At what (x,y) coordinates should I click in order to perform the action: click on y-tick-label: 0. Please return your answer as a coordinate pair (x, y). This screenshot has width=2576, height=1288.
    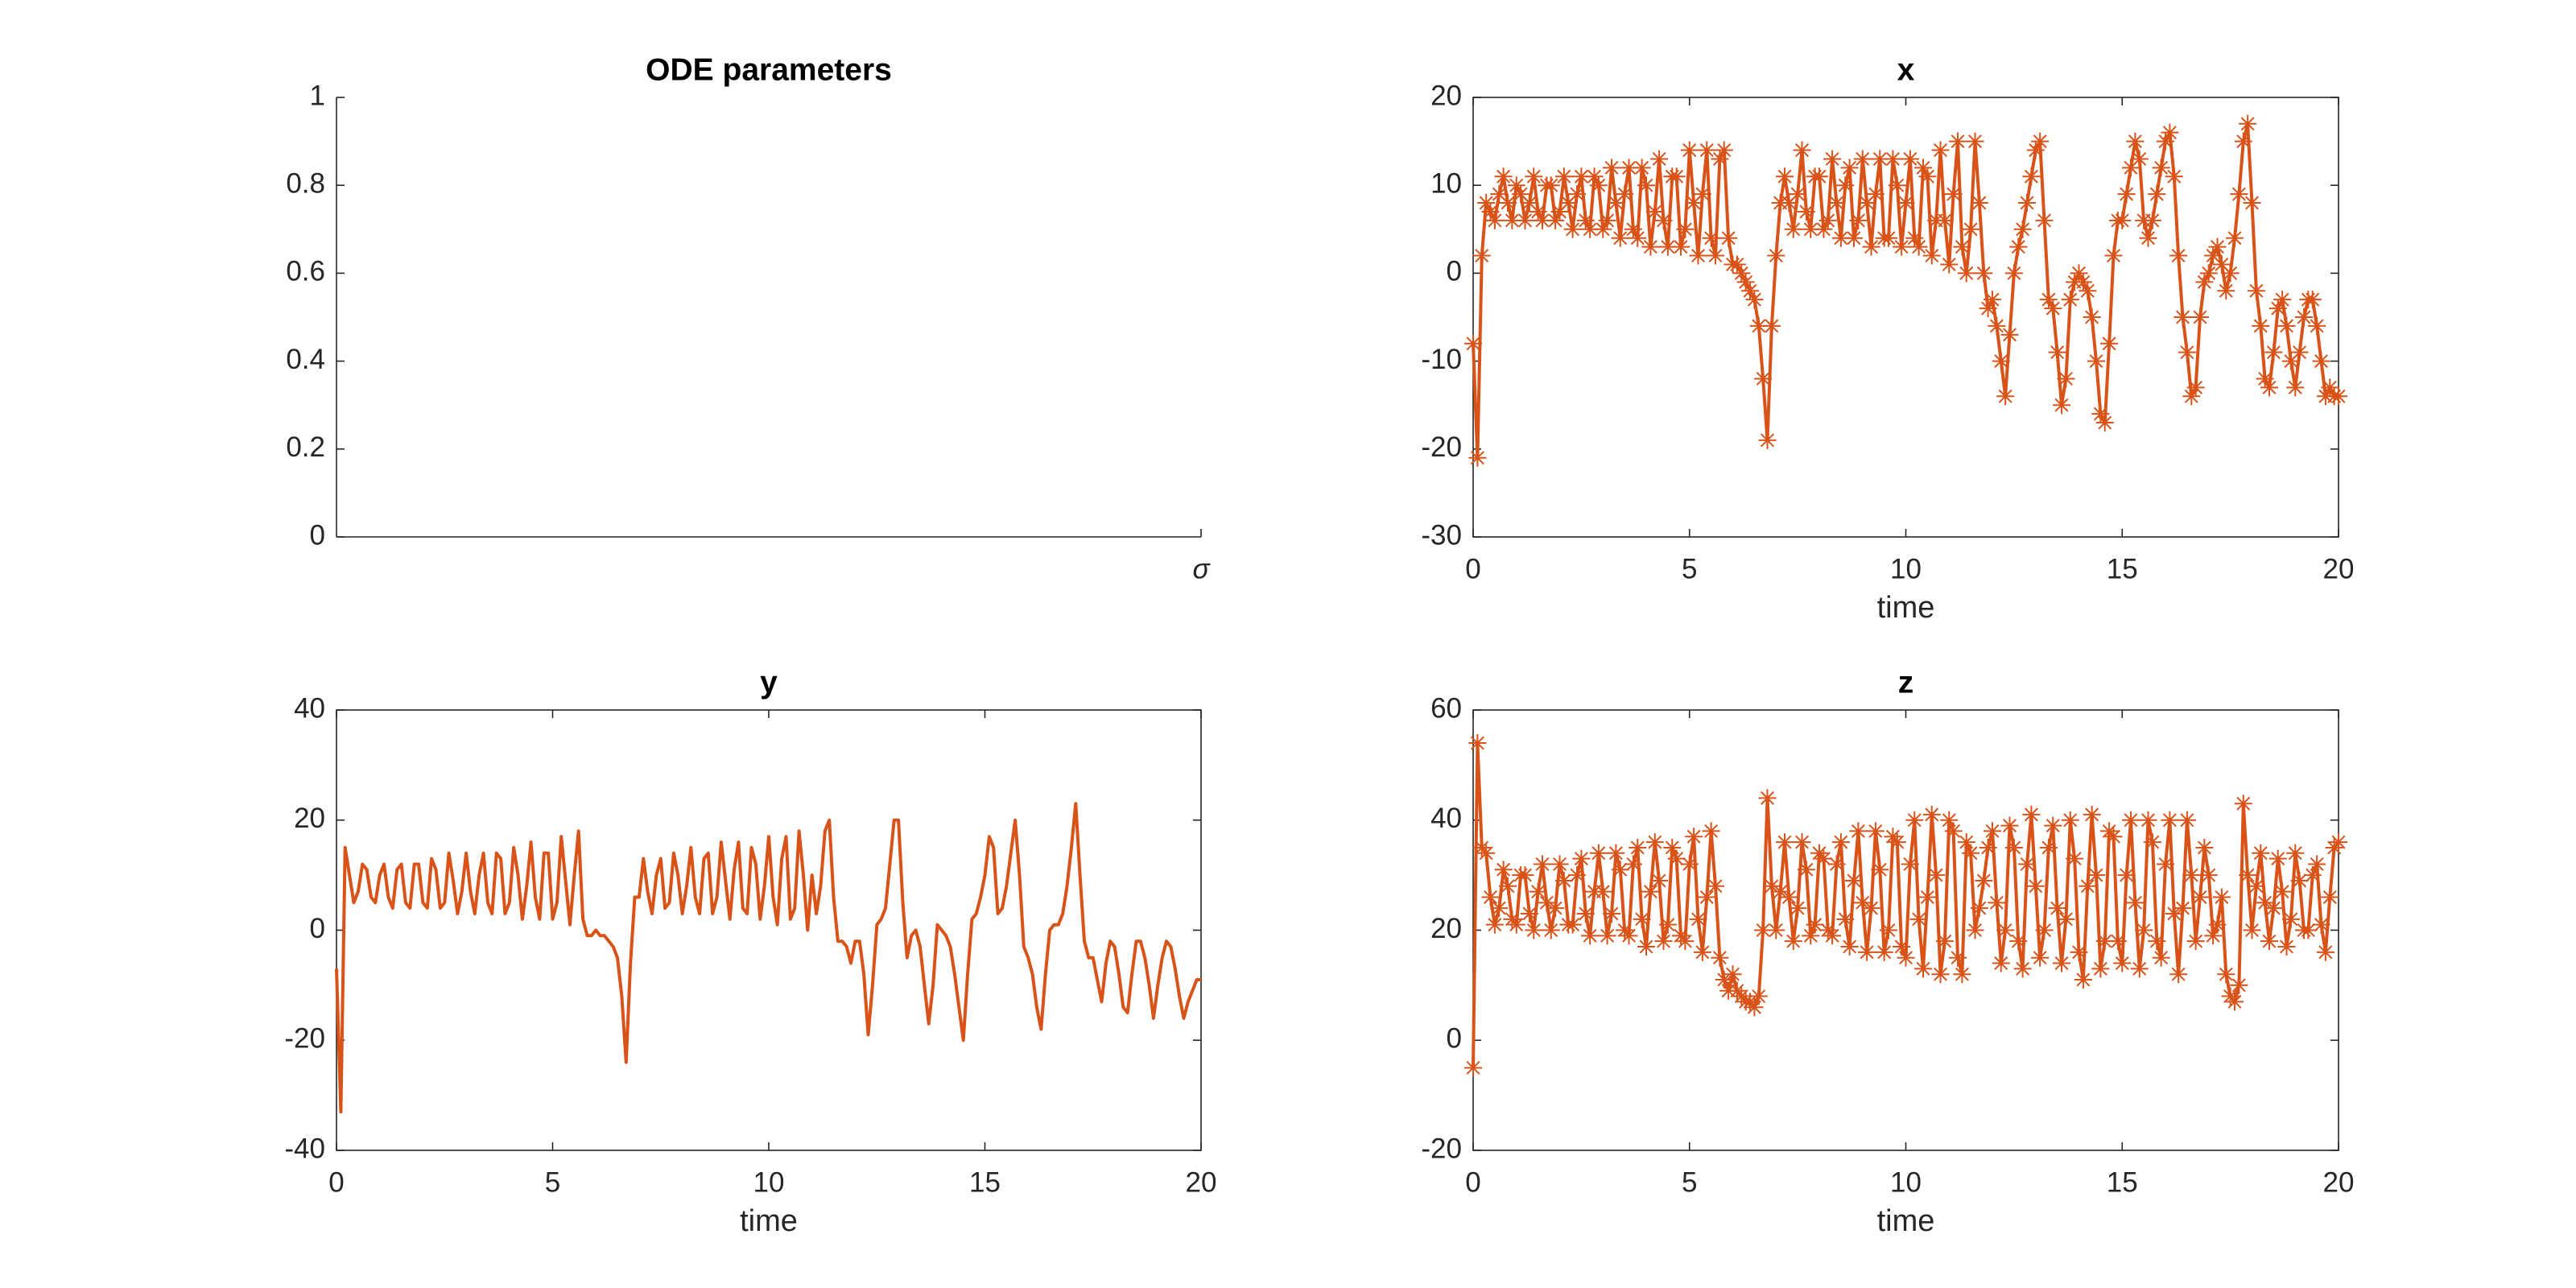
    Looking at the image, I should click on (317, 535).